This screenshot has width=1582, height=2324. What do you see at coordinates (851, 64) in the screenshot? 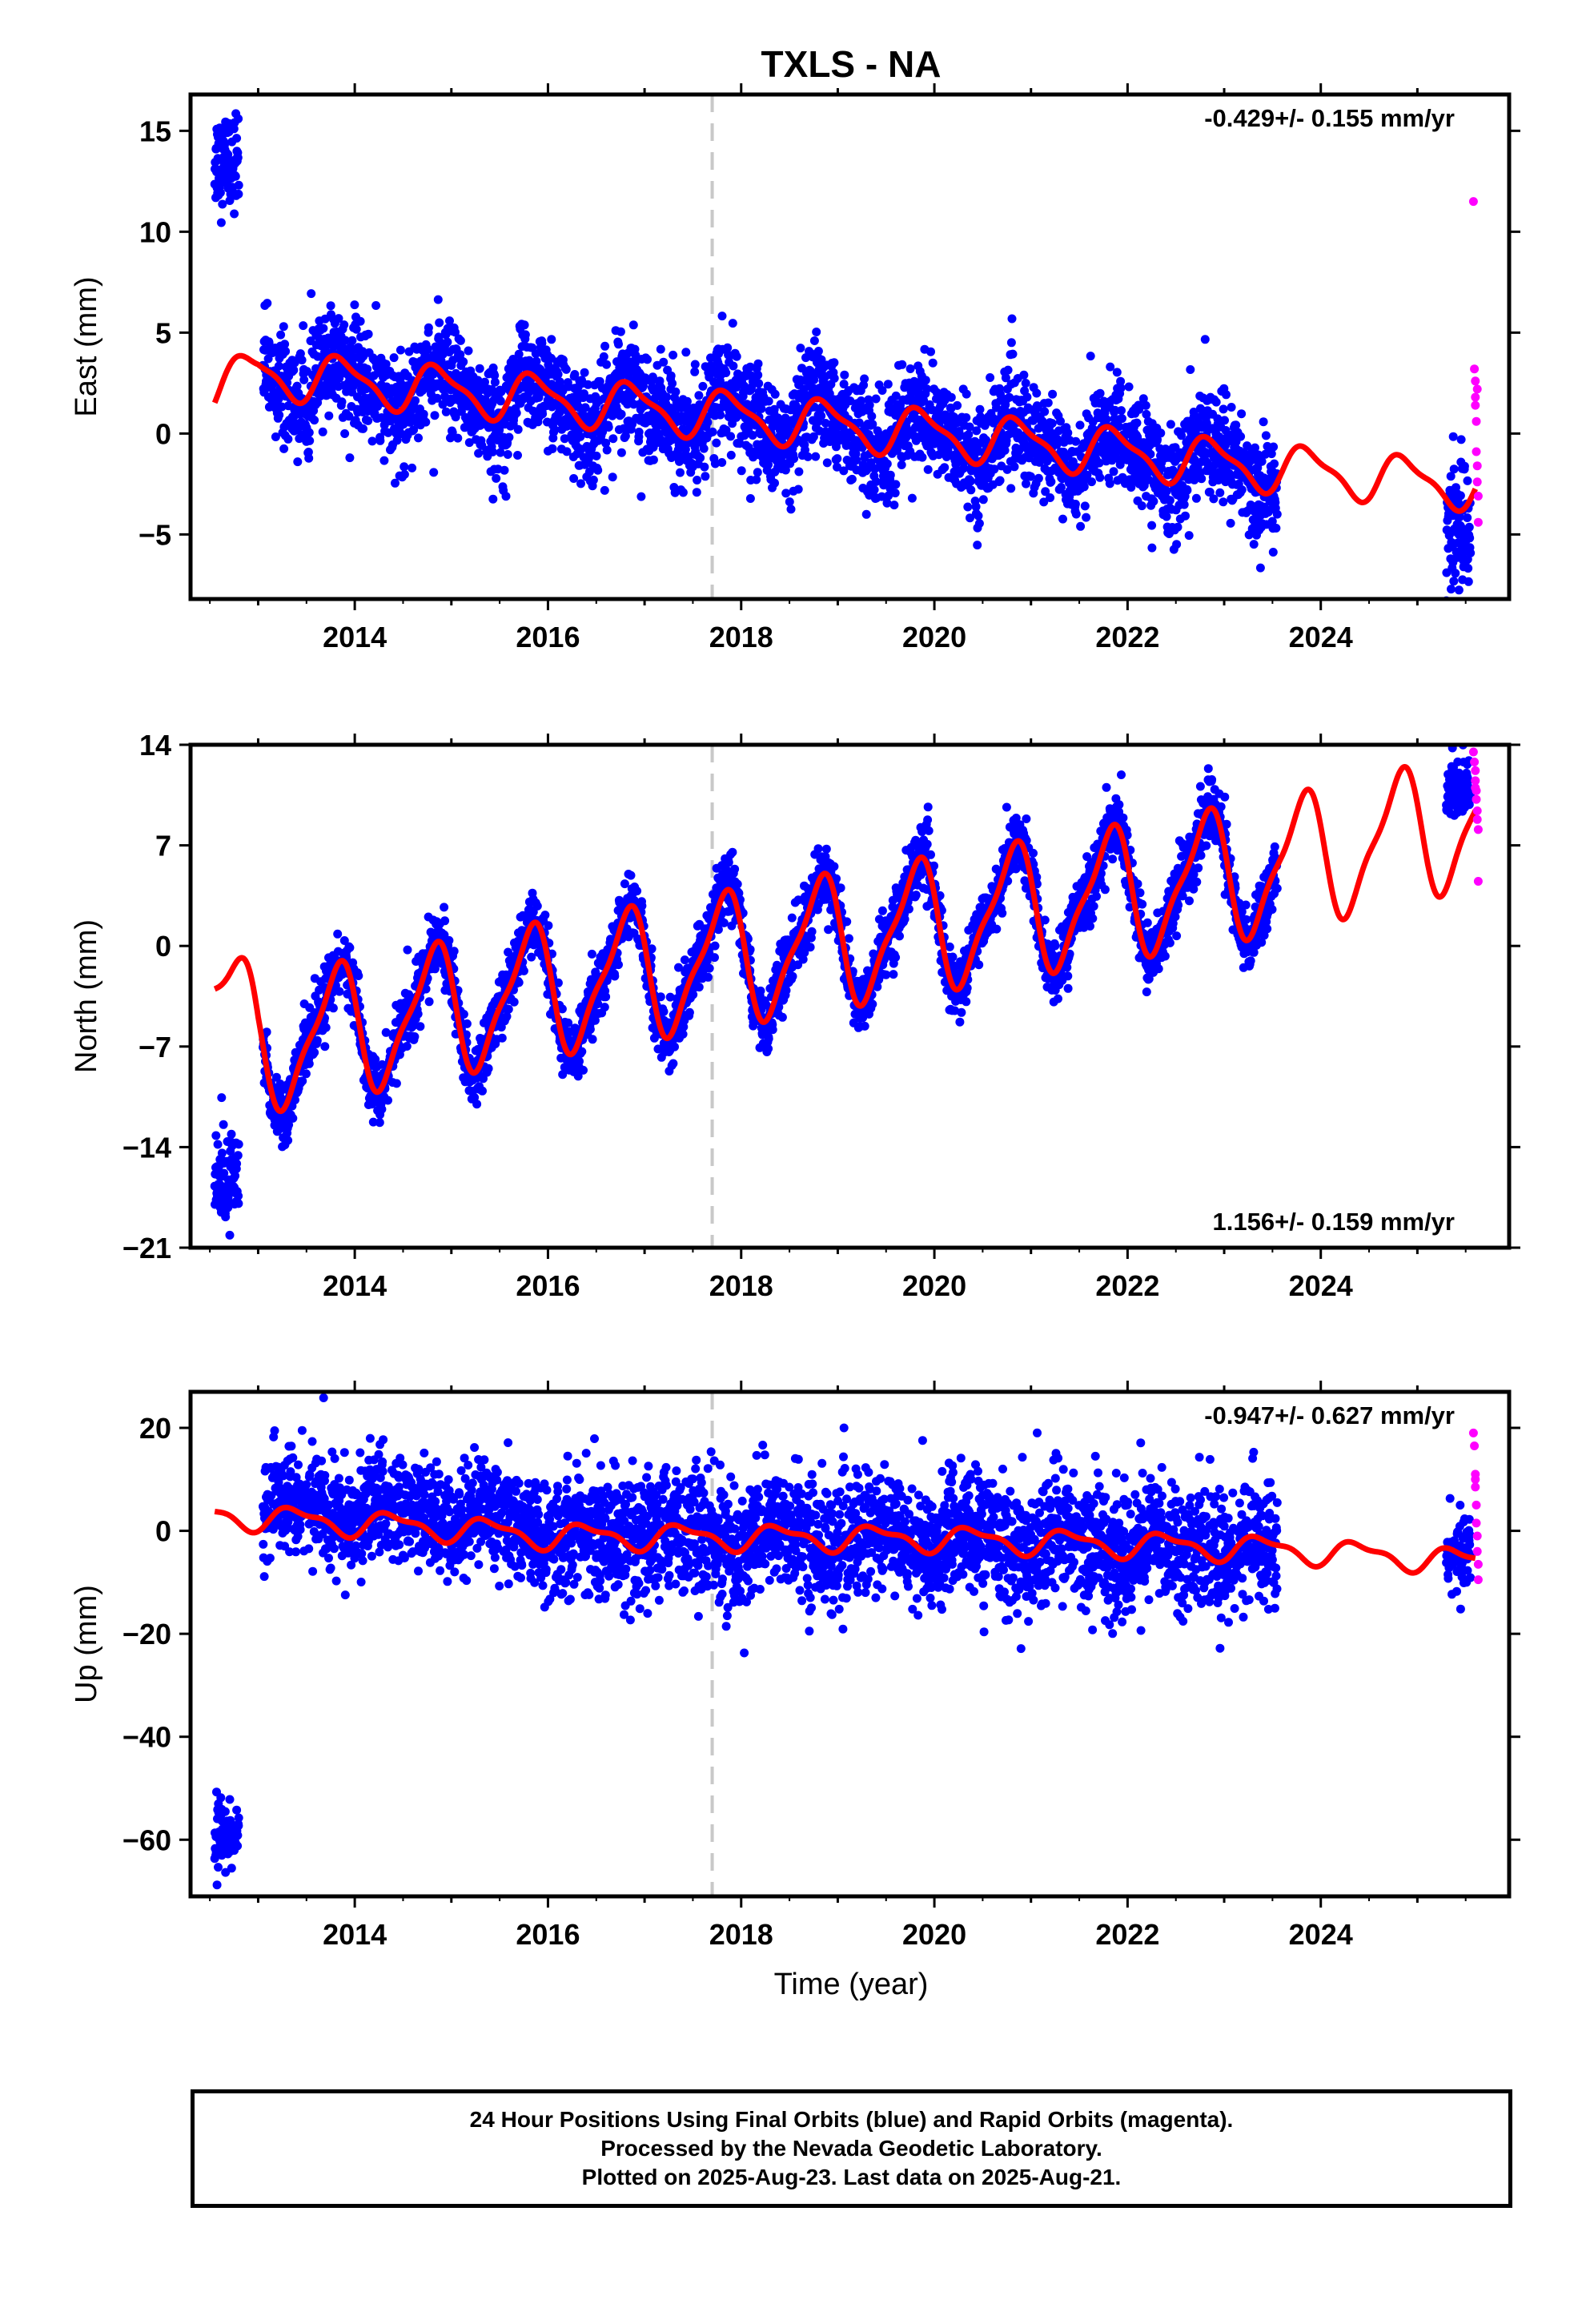
I see `chart-title: TXLS - NA` at bounding box center [851, 64].